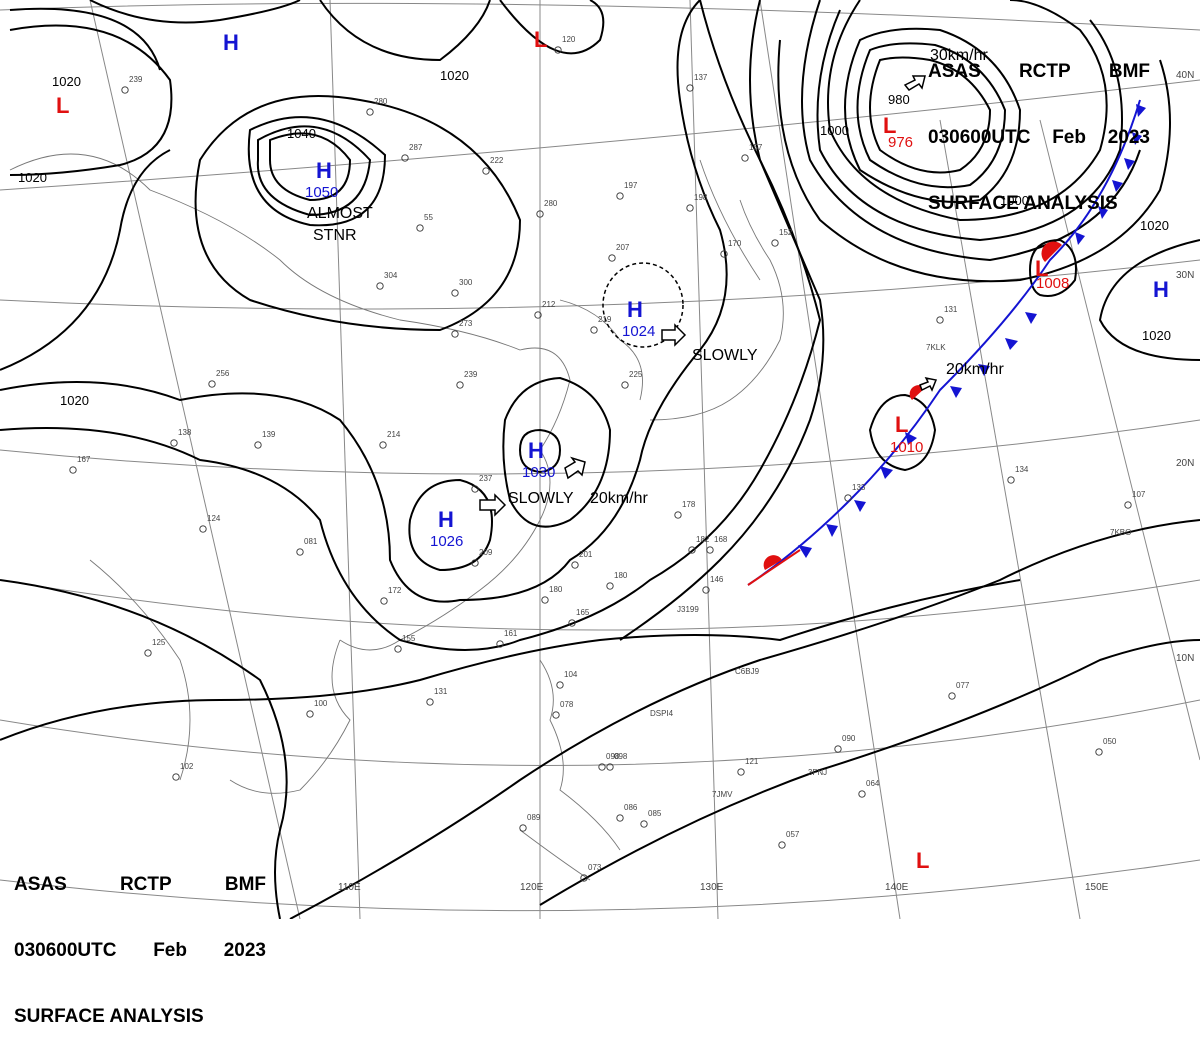  I want to click on station-pressure: 102, so click(187, 766).